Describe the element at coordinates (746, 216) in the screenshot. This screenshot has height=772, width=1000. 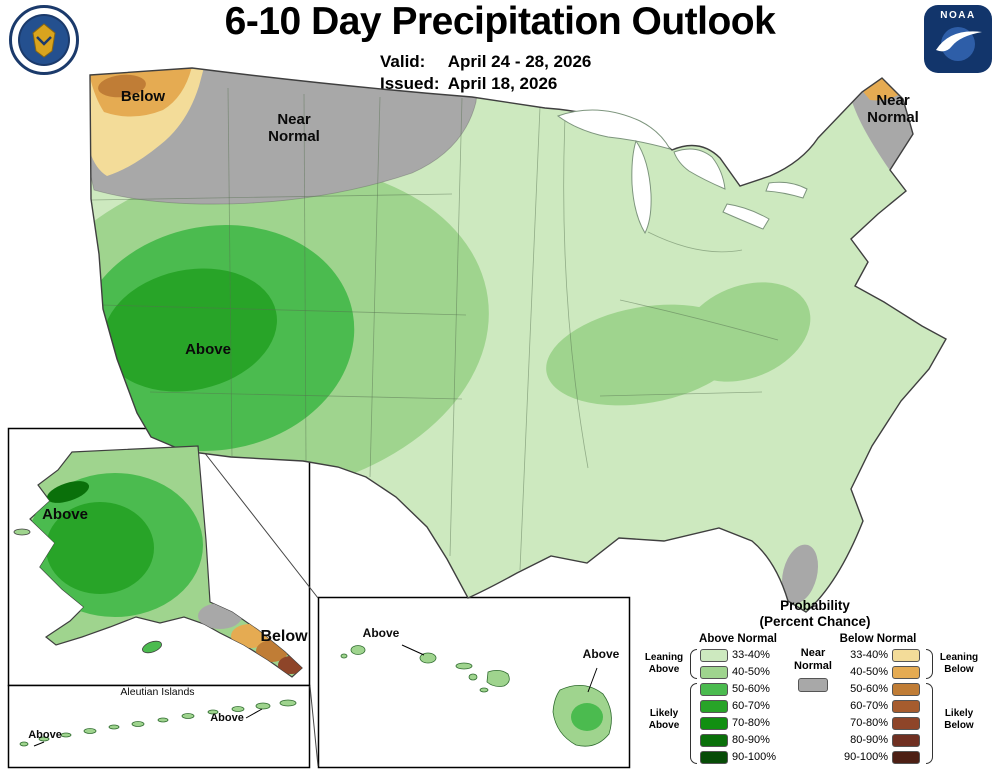
I see `lake-erie` at that location.